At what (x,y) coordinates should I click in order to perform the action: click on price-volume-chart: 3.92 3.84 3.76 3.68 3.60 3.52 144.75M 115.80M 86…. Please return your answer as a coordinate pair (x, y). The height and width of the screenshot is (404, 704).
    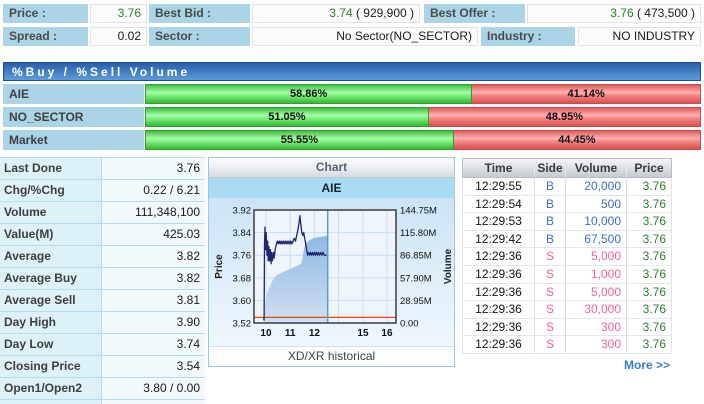
    Looking at the image, I should click on (334, 273).